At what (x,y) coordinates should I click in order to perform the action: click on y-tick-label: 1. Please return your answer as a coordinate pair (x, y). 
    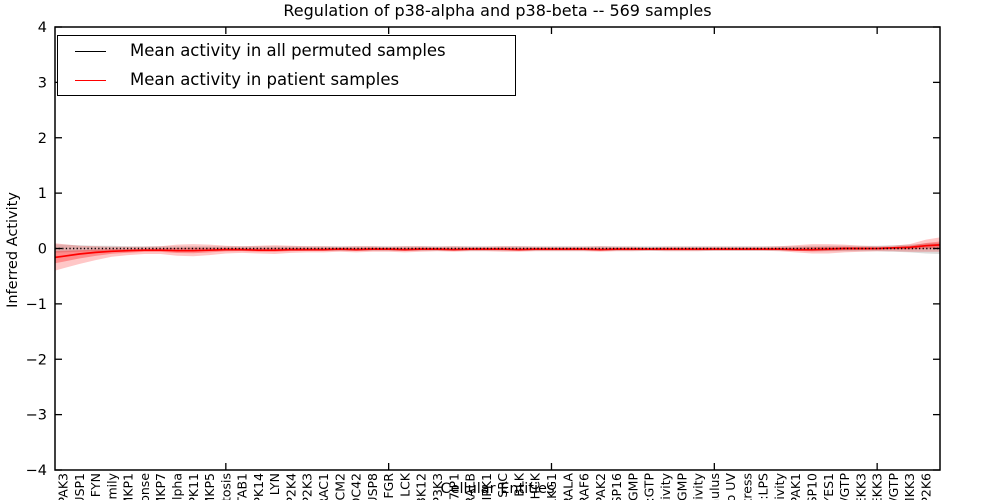
    Looking at the image, I should click on (42, 194).